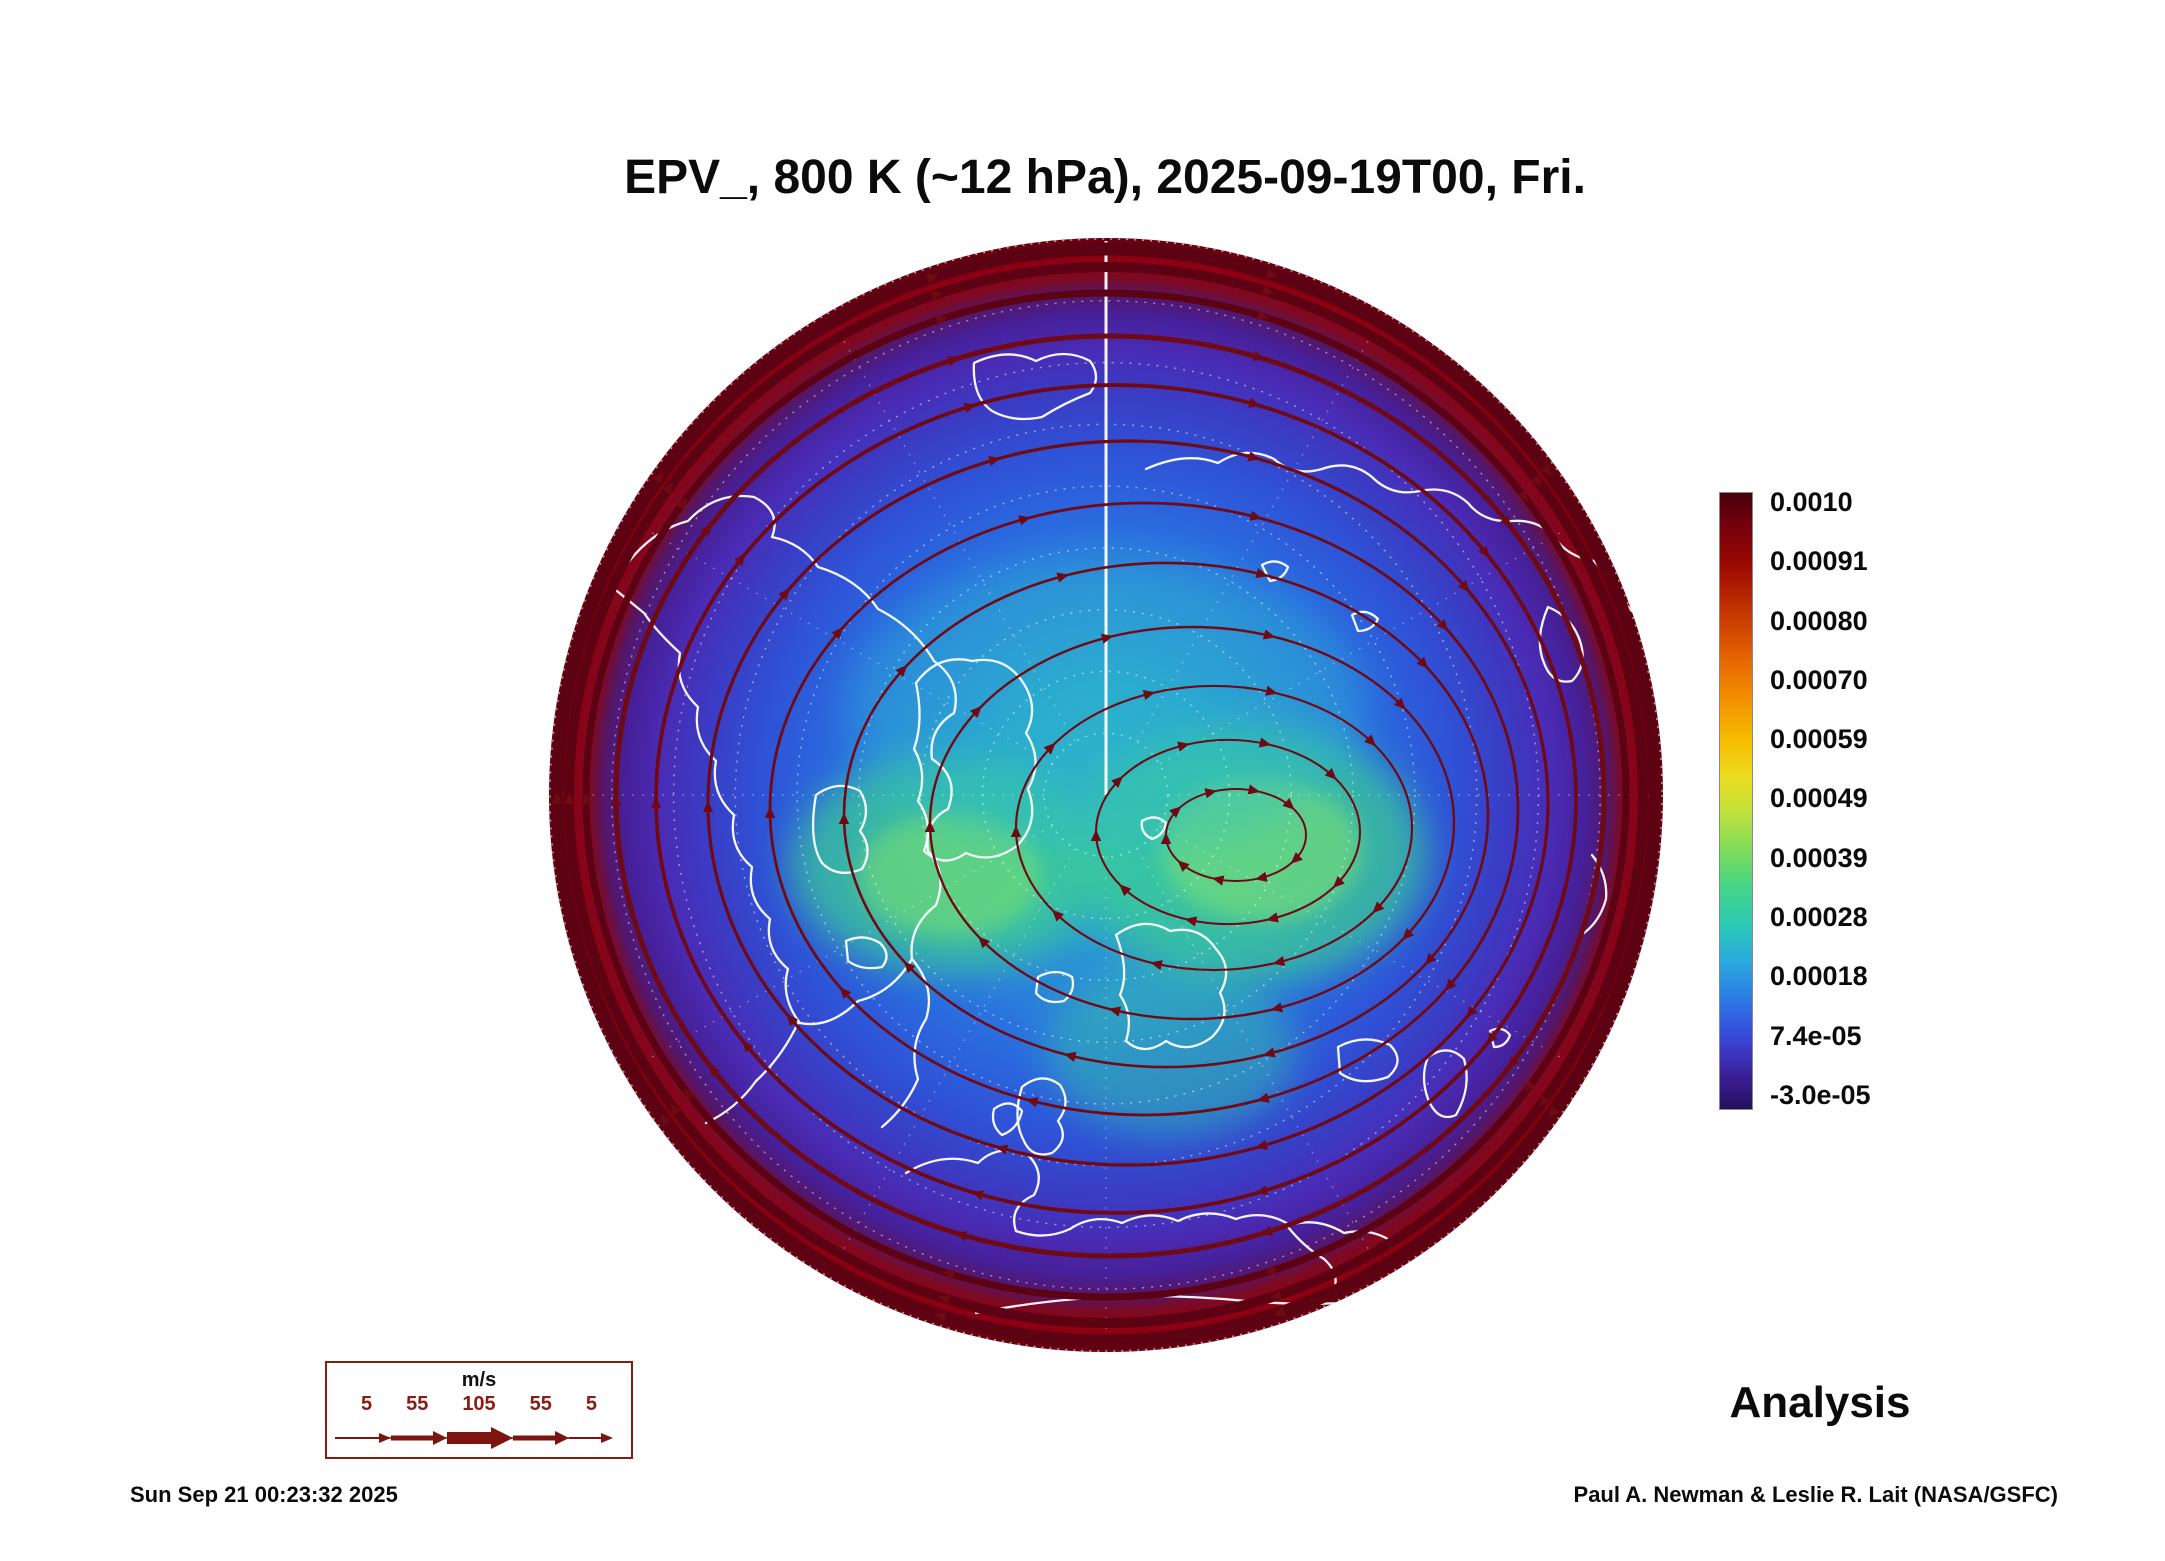 The height and width of the screenshot is (1561, 2165). What do you see at coordinates (479, 1380) in the screenshot?
I see `wind-unit-label: m/s` at bounding box center [479, 1380].